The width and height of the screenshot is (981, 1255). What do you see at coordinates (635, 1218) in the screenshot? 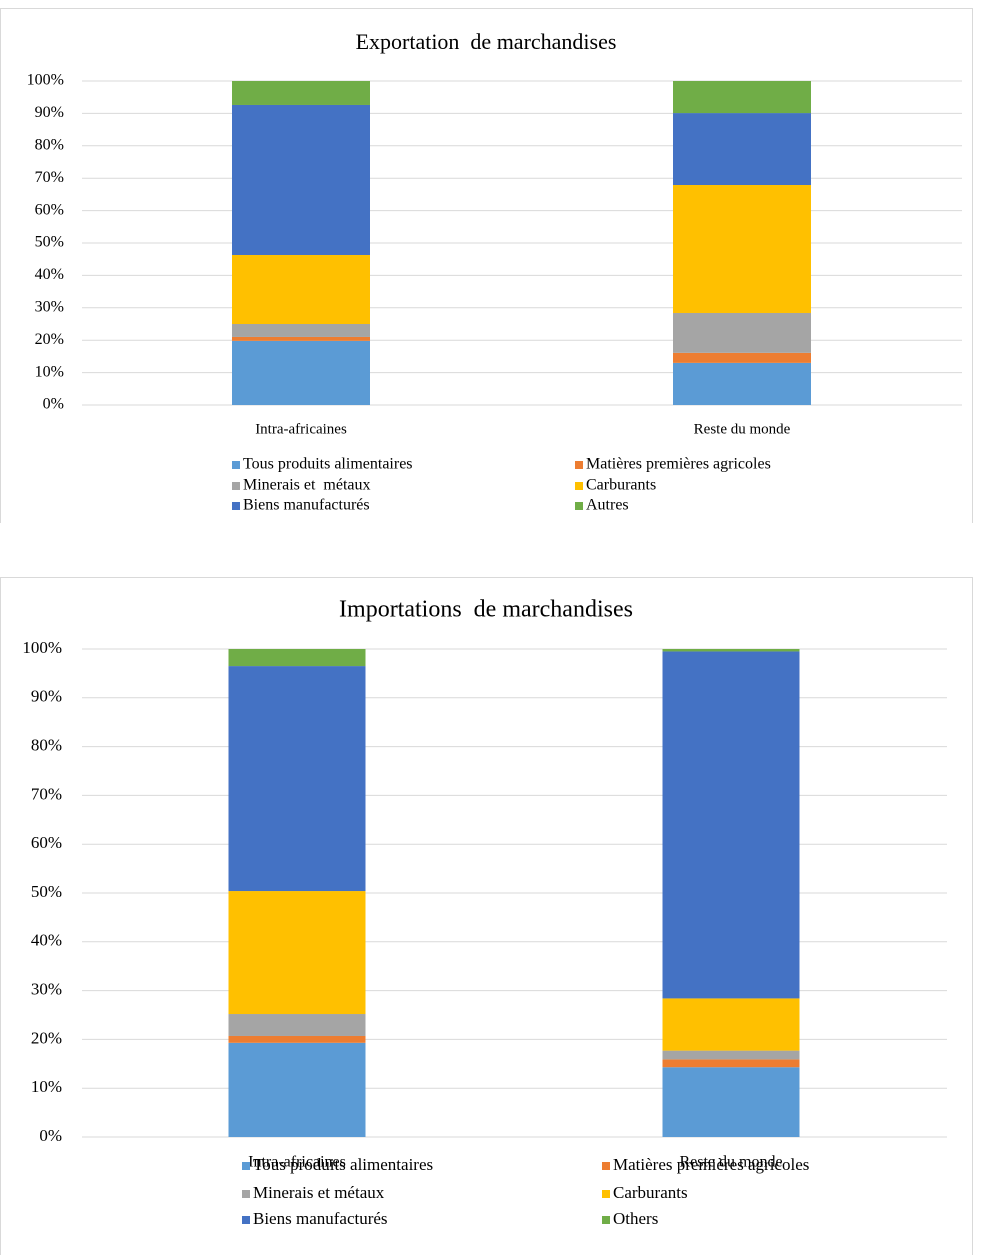
I see `legend-label: Others` at bounding box center [635, 1218].